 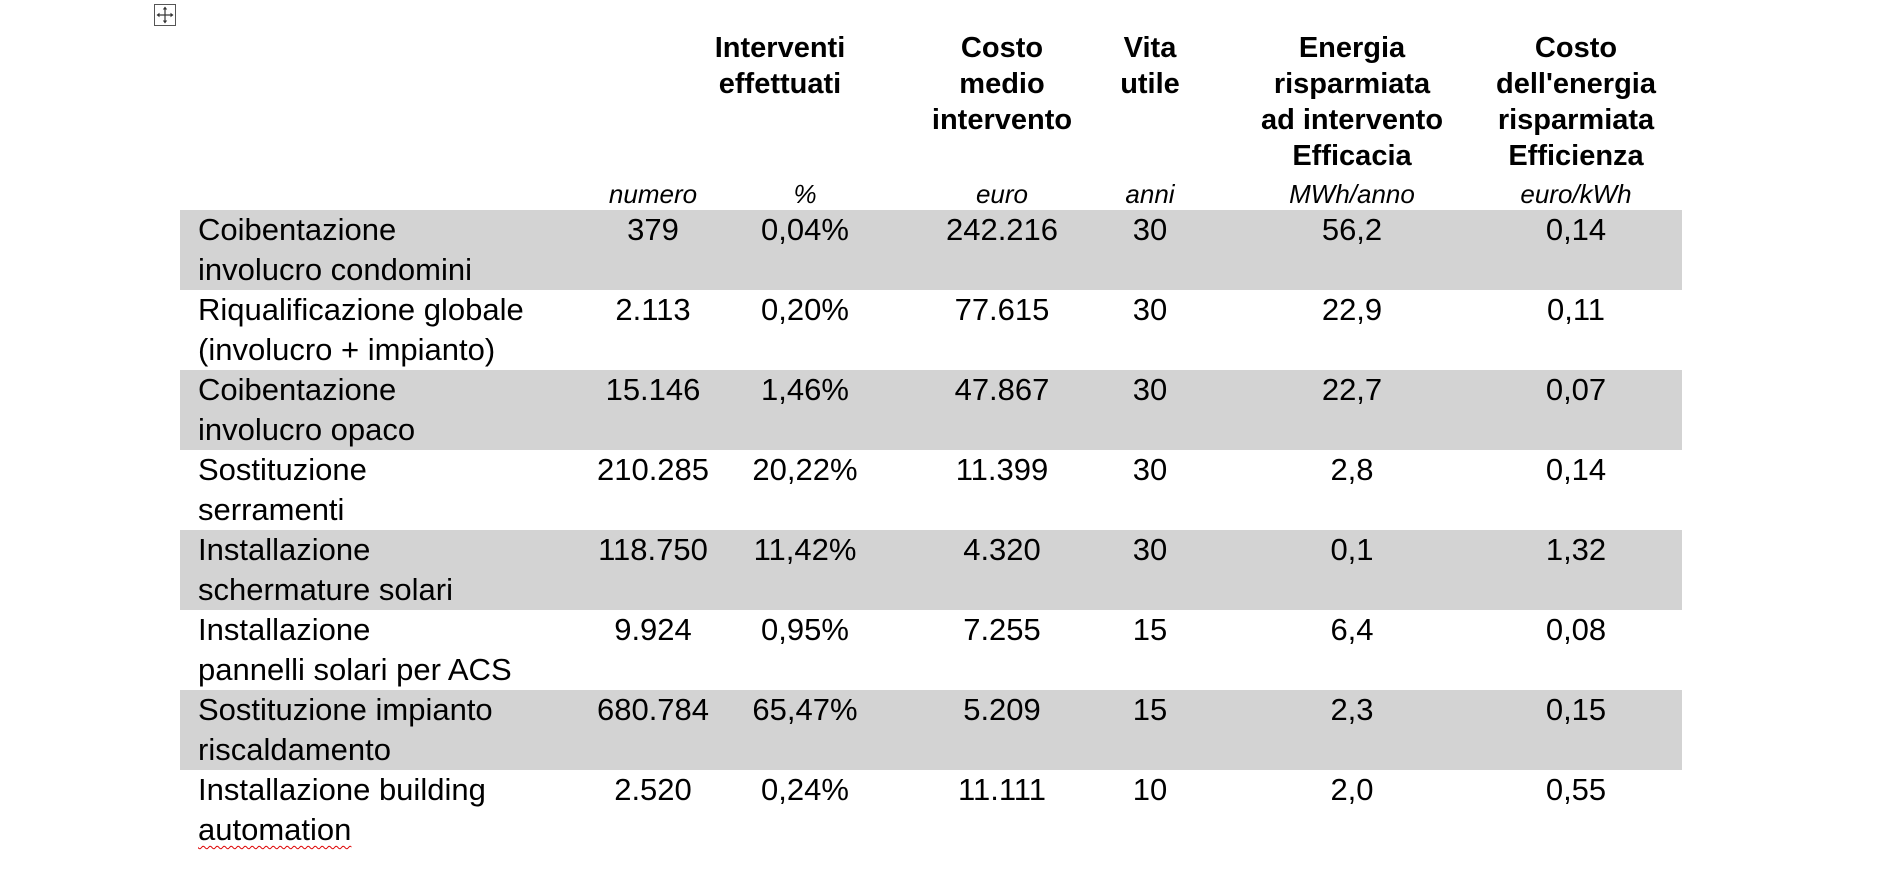 I want to click on cell-vita: 10, so click(x=1150, y=789).